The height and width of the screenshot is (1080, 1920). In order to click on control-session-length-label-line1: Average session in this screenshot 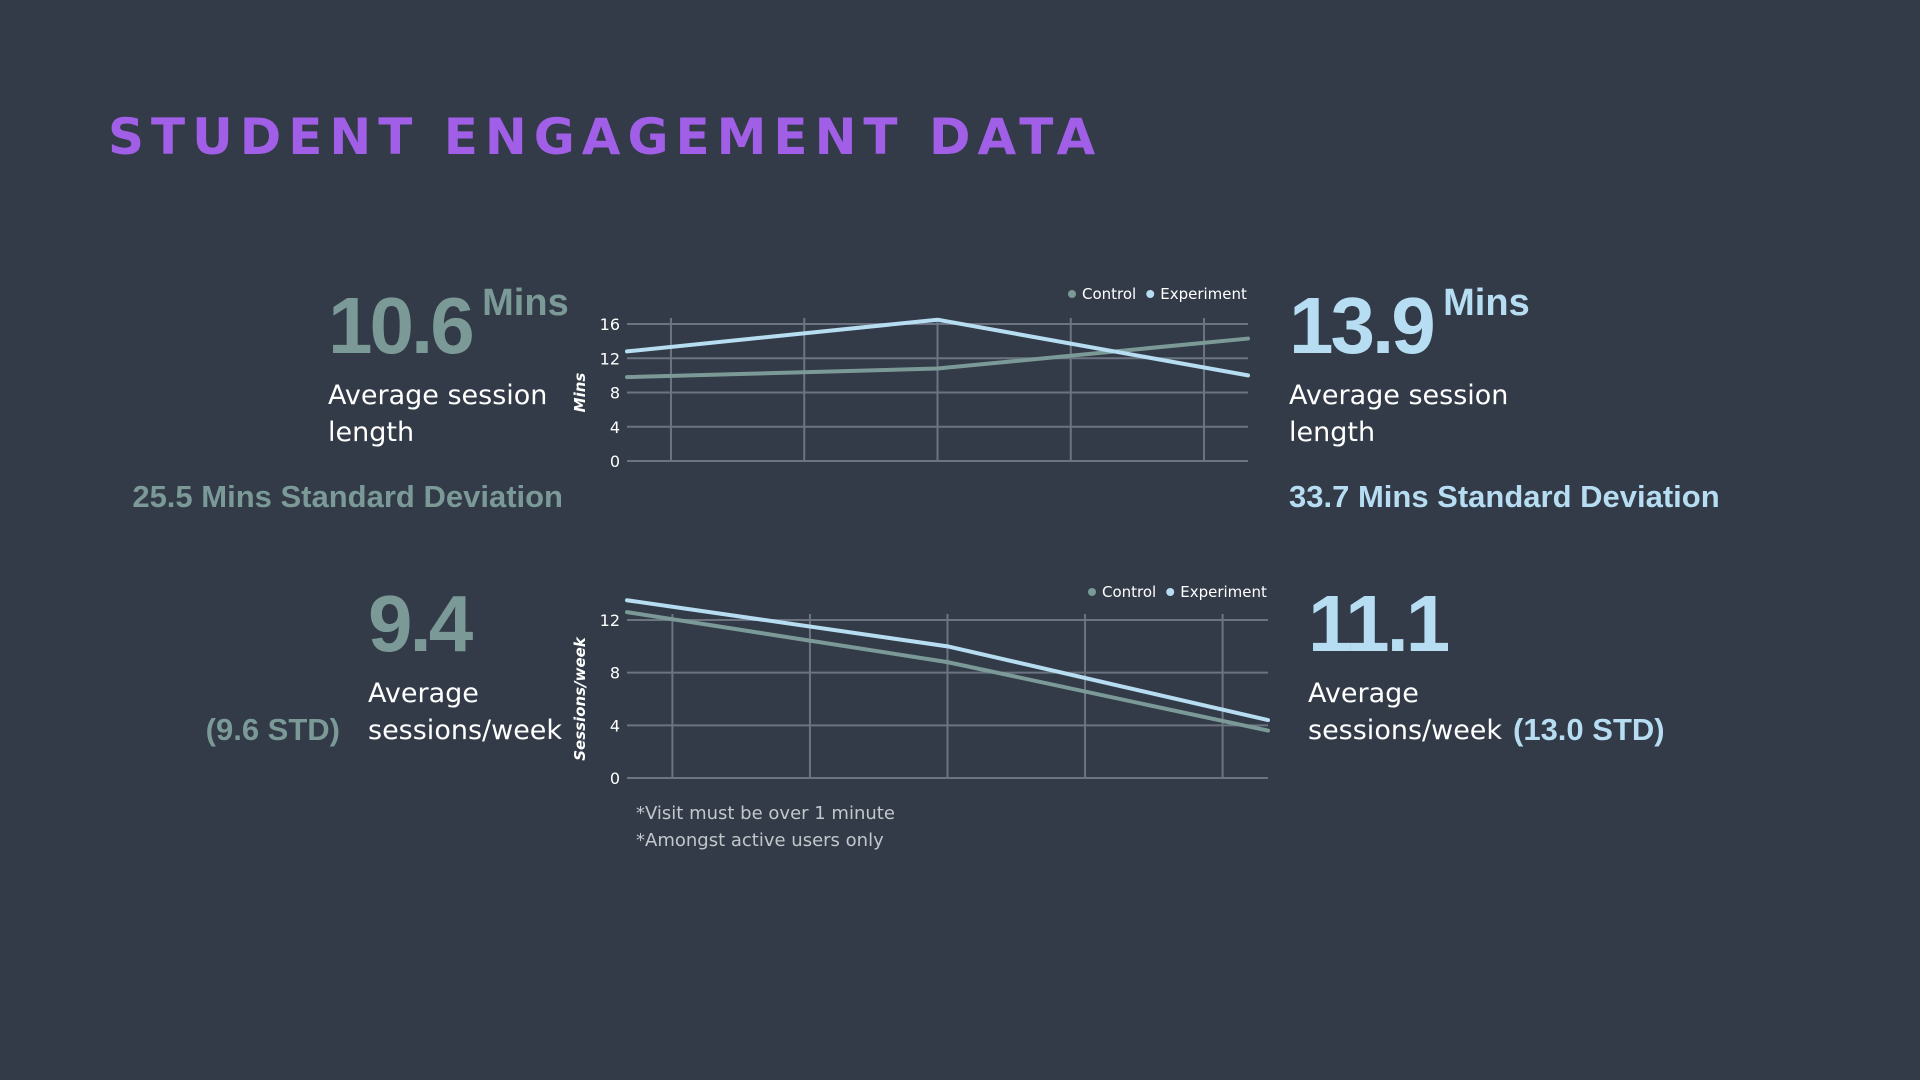, I will do `click(438, 395)`.